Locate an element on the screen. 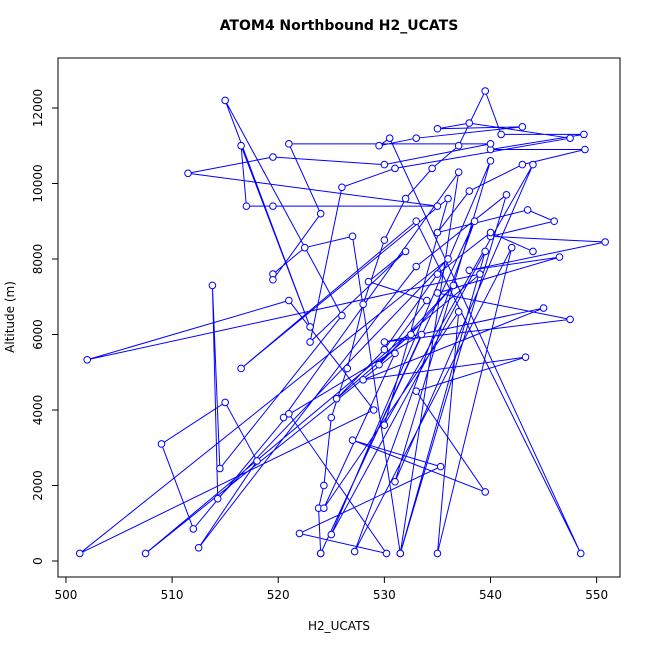 The width and height of the screenshot is (650, 650). x-tick-label: 500 is located at coordinates (66, 595).